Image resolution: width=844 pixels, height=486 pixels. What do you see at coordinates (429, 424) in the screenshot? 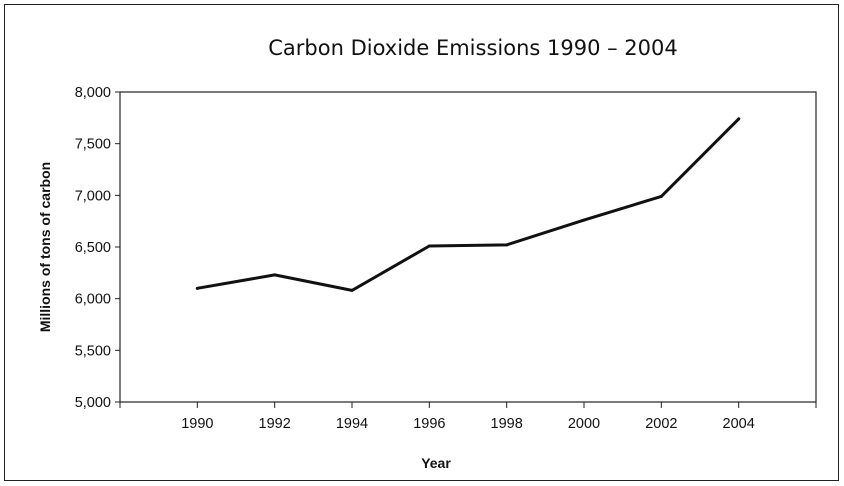
I see `x-tick-label: 1996` at bounding box center [429, 424].